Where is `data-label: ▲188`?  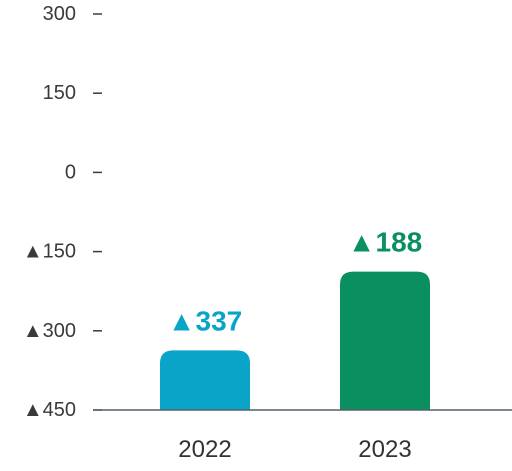
data-label: ▲188 is located at coordinates (385, 242).